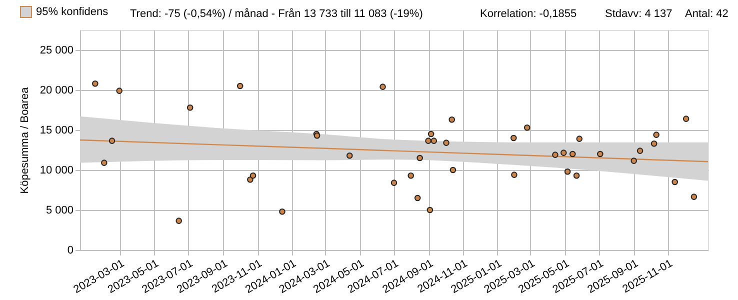 The width and height of the screenshot is (738, 300). What do you see at coordinates (24, 140) in the screenshot?
I see `y-axis-title: Köpesumma / Boarea` at bounding box center [24, 140].